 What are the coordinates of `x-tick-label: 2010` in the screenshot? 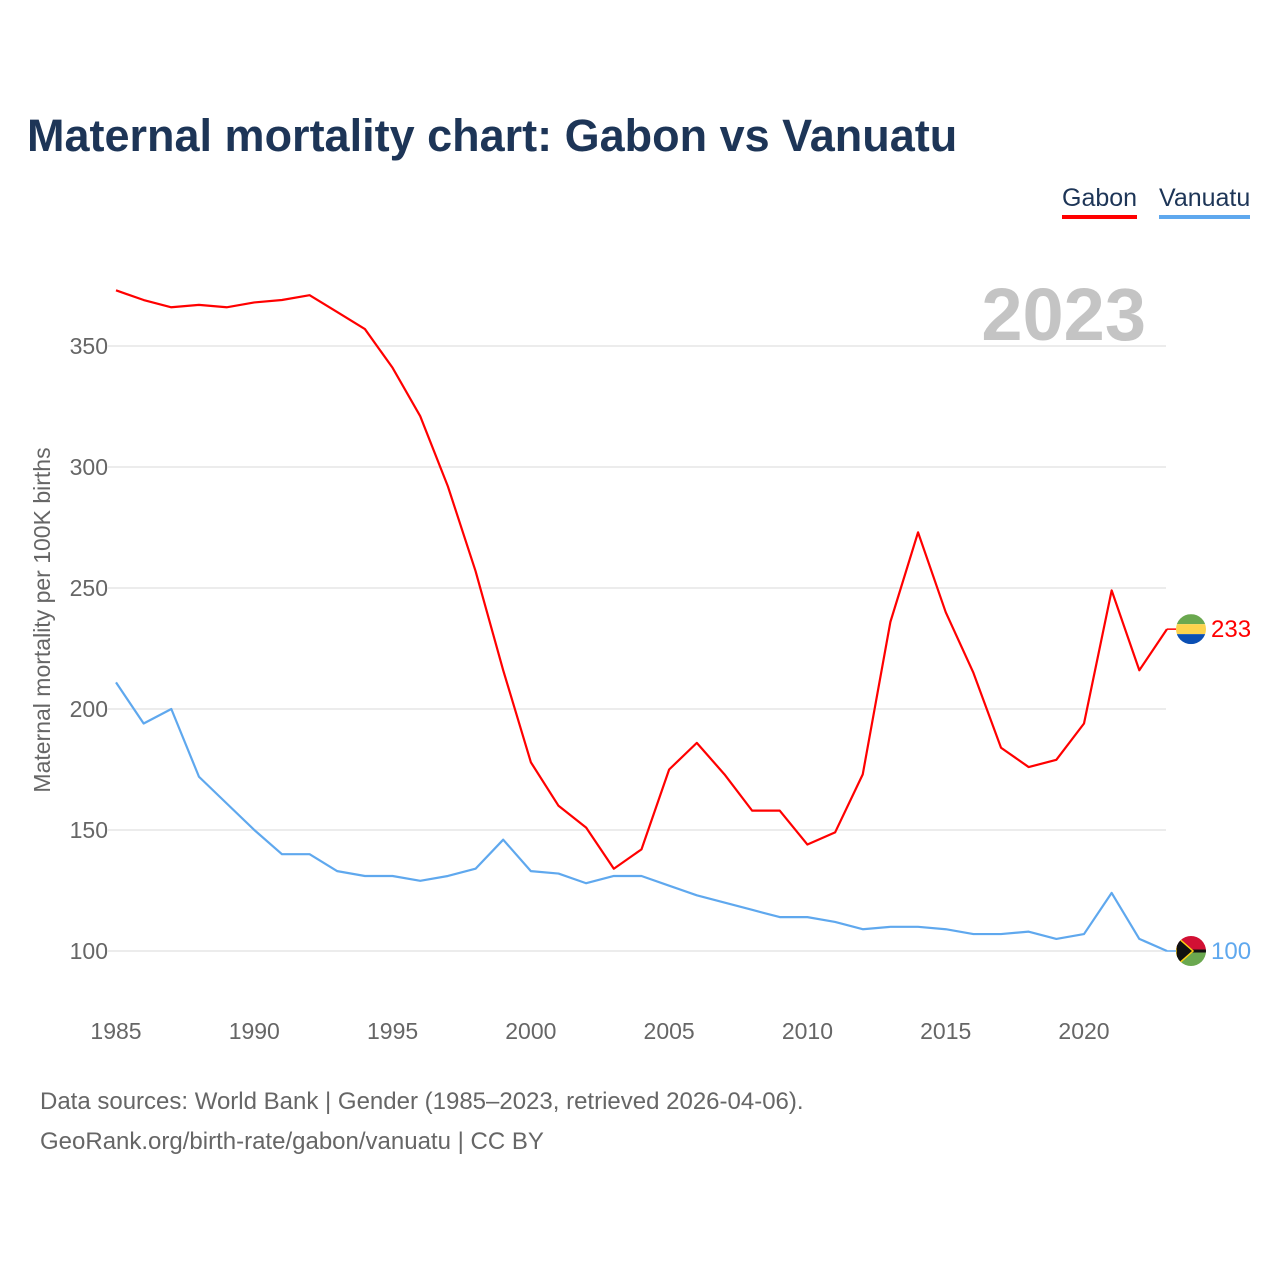 It's located at (807, 1031).